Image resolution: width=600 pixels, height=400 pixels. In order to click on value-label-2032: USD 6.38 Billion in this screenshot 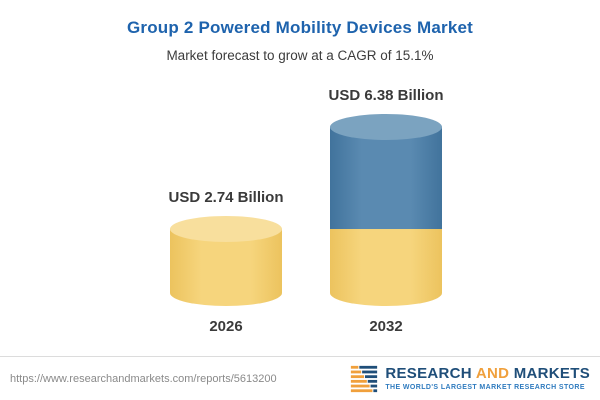, I will do `click(386, 95)`.